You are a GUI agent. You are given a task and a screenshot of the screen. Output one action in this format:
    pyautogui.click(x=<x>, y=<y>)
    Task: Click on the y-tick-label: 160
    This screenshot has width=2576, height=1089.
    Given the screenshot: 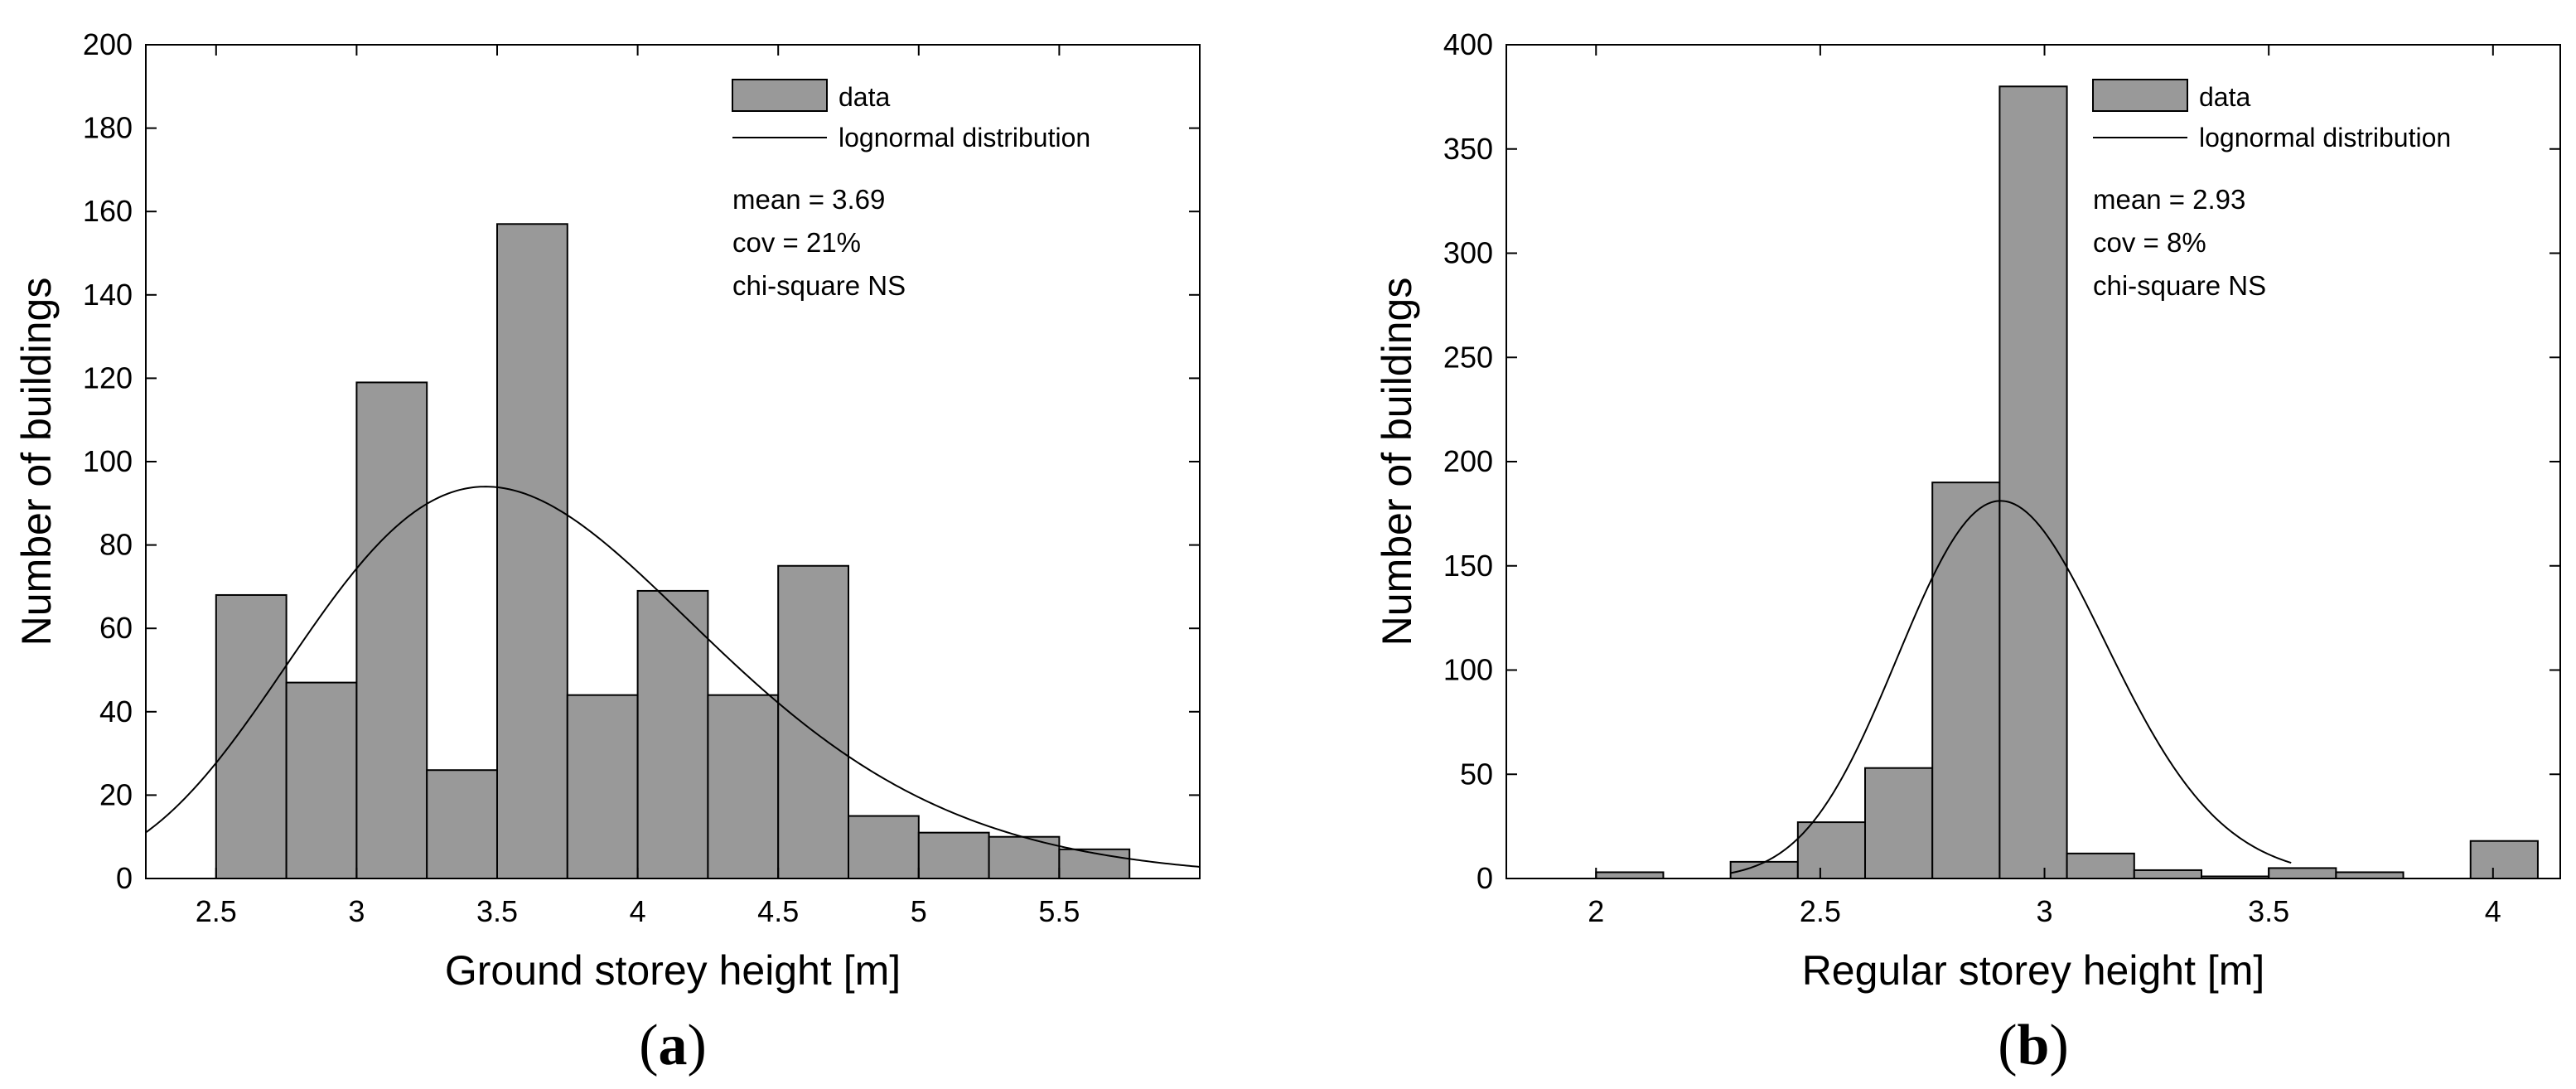 What is the action you would take?
    pyautogui.click(x=108, y=211)
    